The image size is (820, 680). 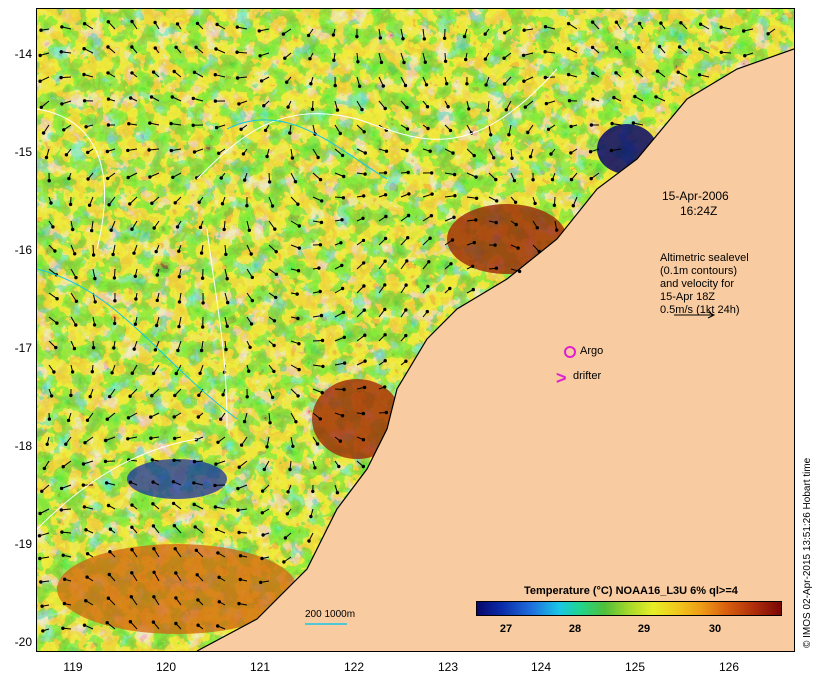 I want to click on temperature-colorbar, so click(x=629, y=608).